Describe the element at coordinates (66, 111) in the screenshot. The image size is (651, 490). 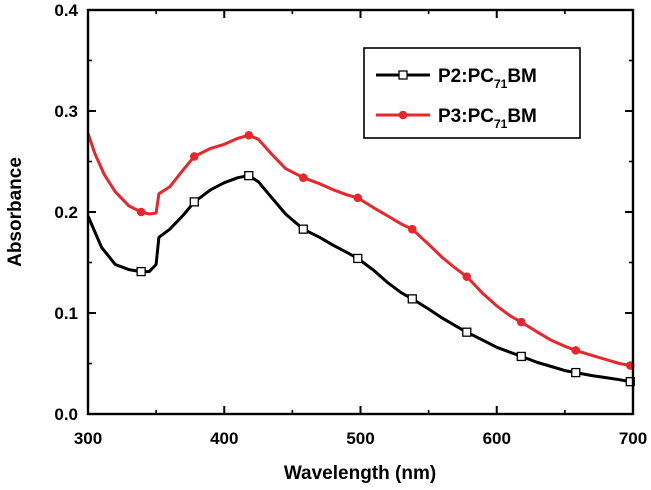
I see `y-tick-label: 0.3` at that location.